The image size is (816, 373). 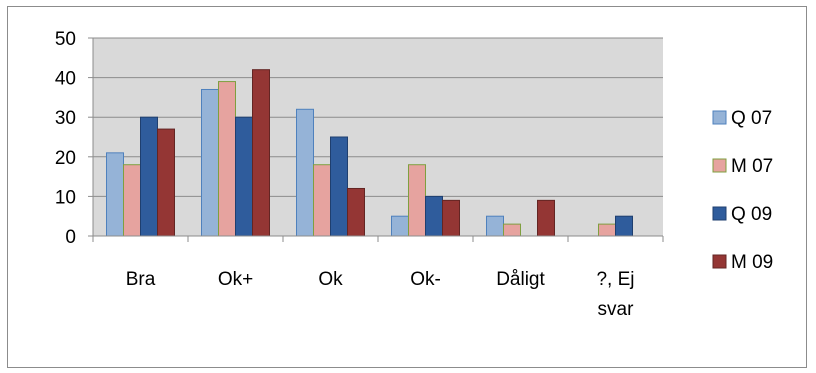 What do you see at coordinates (752, 262) in the screenshot?
I see `legend-label: M 09` at bounding box center [752, 262].